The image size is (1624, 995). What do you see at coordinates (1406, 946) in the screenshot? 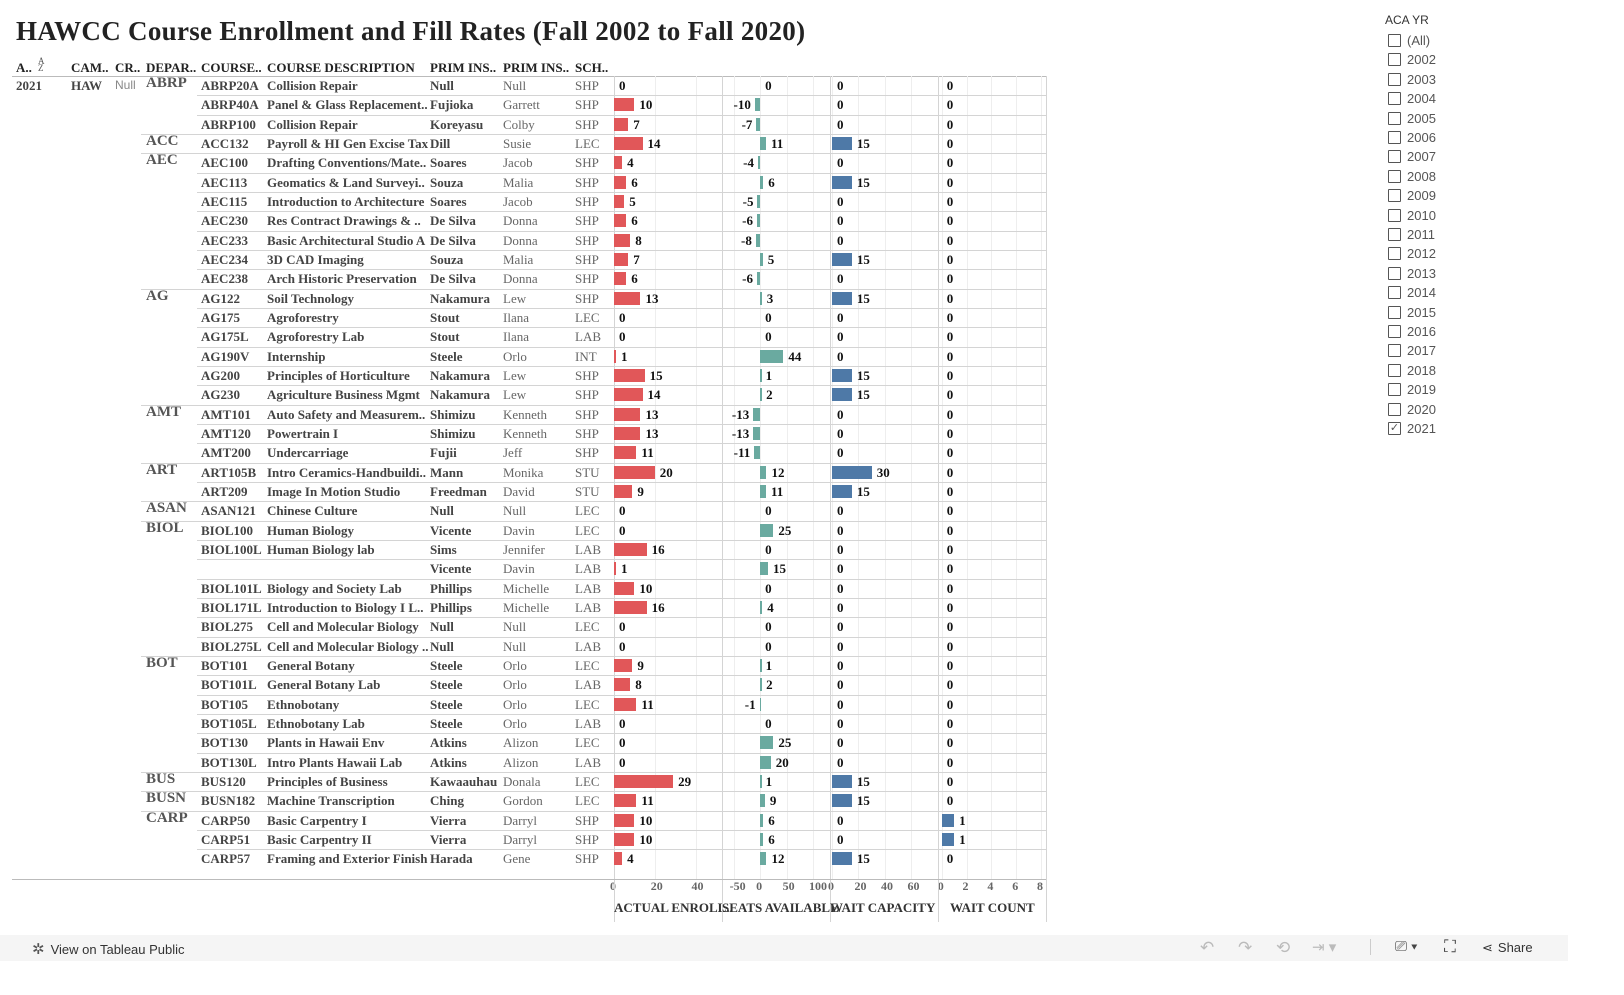
I see `download-icon: ⎚ ▾` at bounding box center [1406, 946].